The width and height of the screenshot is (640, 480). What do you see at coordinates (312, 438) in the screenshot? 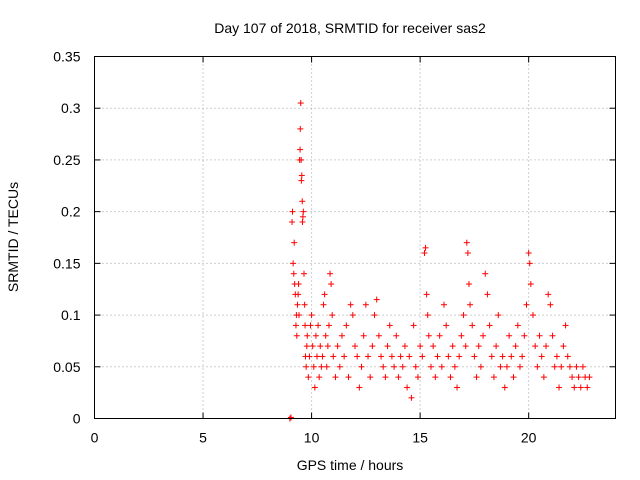
I see `x-tick-label: 10` at bounding box center [312, 438].